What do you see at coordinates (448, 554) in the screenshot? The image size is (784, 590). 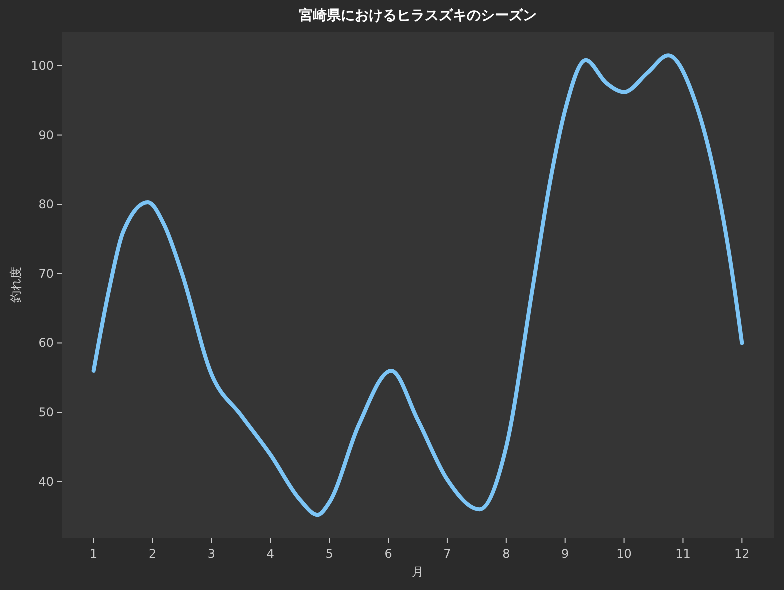 I see `x-tick-label: 7` at bounding box center [448, 554].